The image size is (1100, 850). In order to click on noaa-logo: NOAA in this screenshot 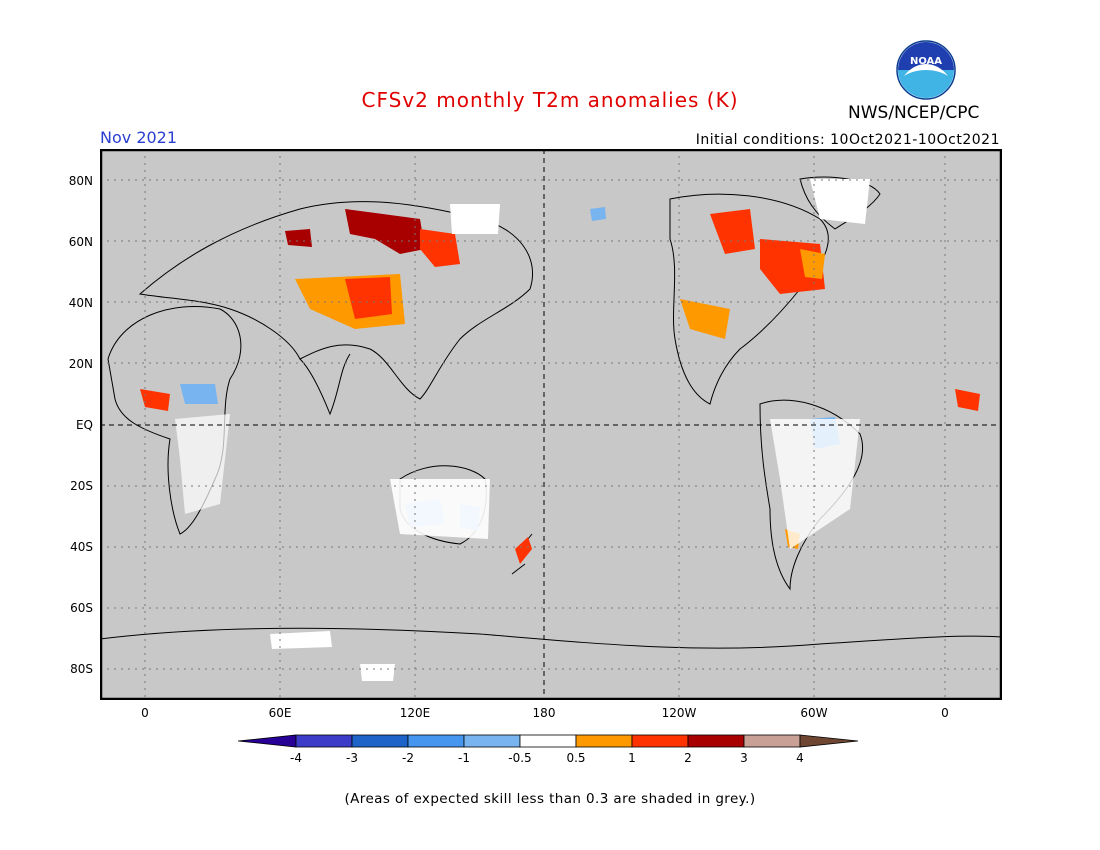, I will do `click(926, 70)`.